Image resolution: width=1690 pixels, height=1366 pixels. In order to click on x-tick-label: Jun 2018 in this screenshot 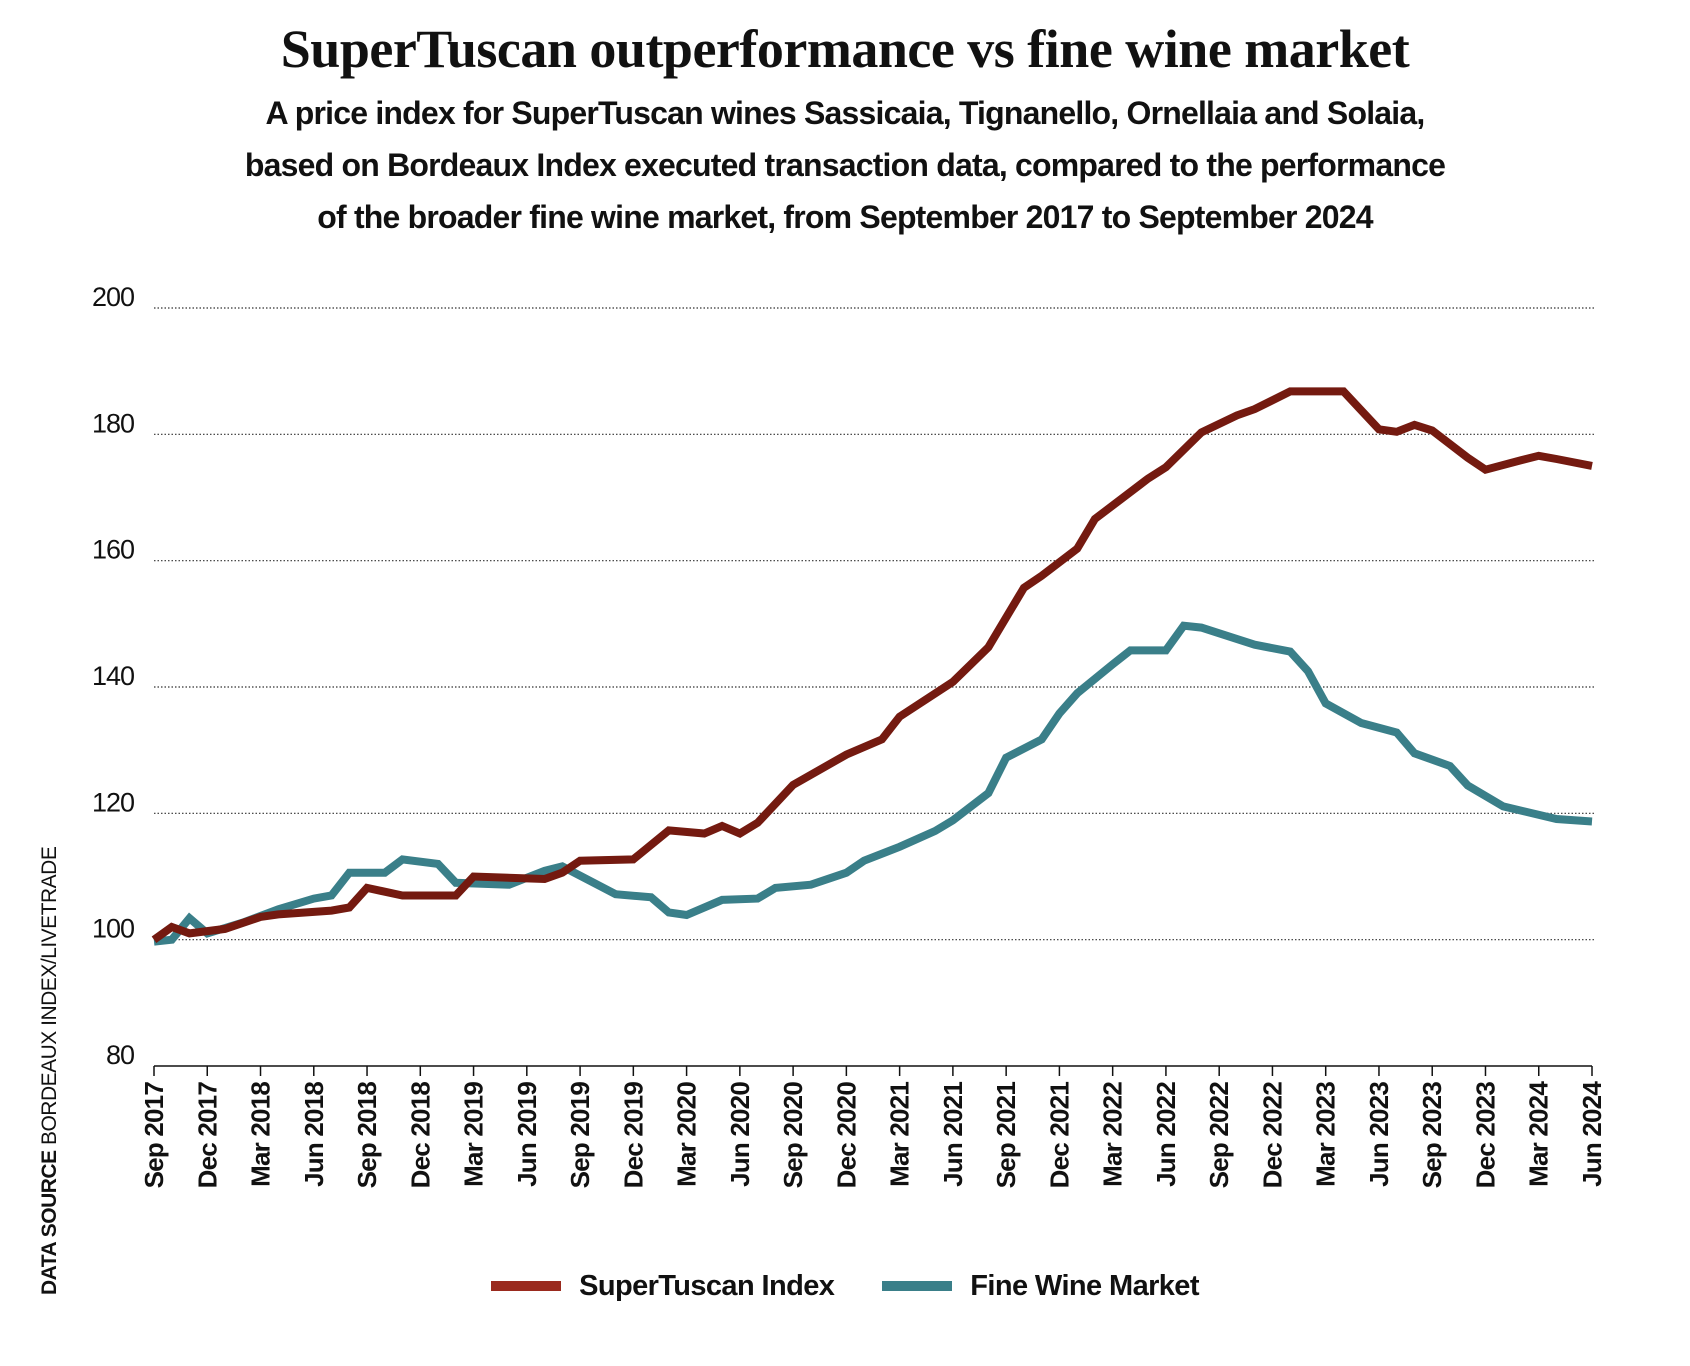, I will do `click(314, 1134)`.